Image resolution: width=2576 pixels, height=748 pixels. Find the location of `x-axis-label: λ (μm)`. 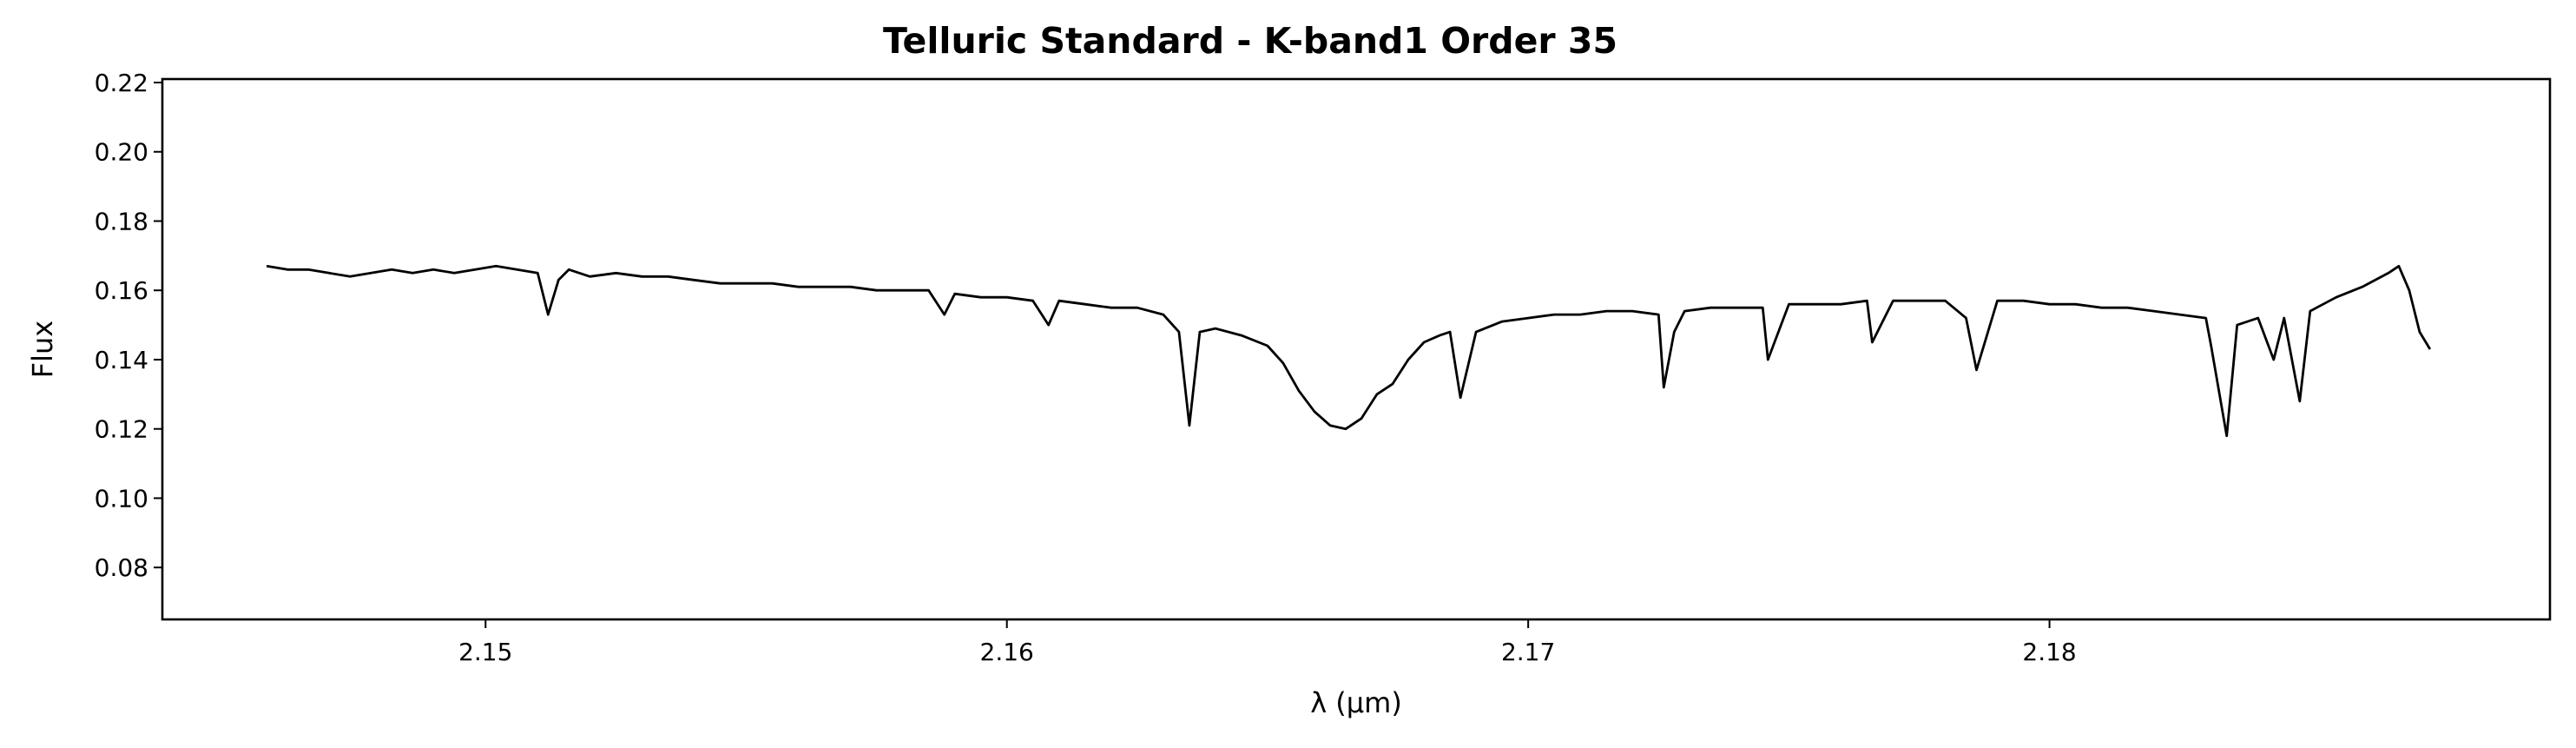

x-axis-label: λ (μm) is located at coordinates (1356, 702).